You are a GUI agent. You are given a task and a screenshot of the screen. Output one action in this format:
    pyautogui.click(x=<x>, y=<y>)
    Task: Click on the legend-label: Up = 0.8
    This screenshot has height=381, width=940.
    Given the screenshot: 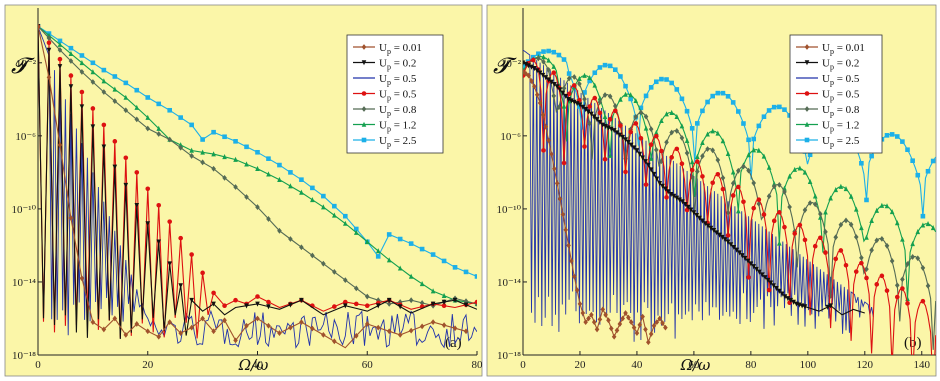 What is the action you would take?
    pyautogui.click(x=398, y=111)
    